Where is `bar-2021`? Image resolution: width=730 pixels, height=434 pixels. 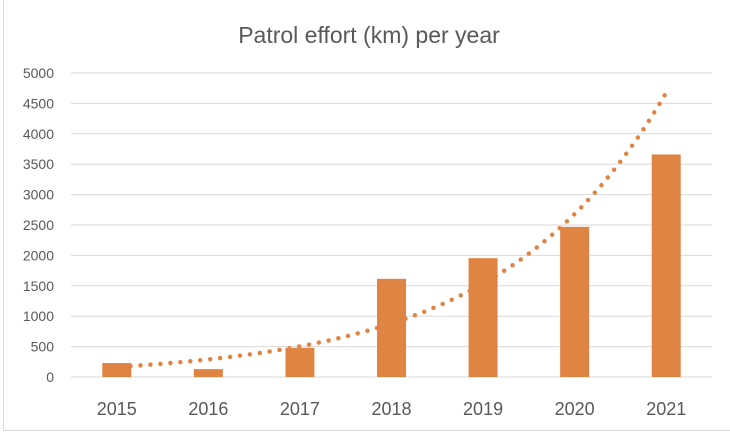
bar-2021 is located at coordinates (666, 265).